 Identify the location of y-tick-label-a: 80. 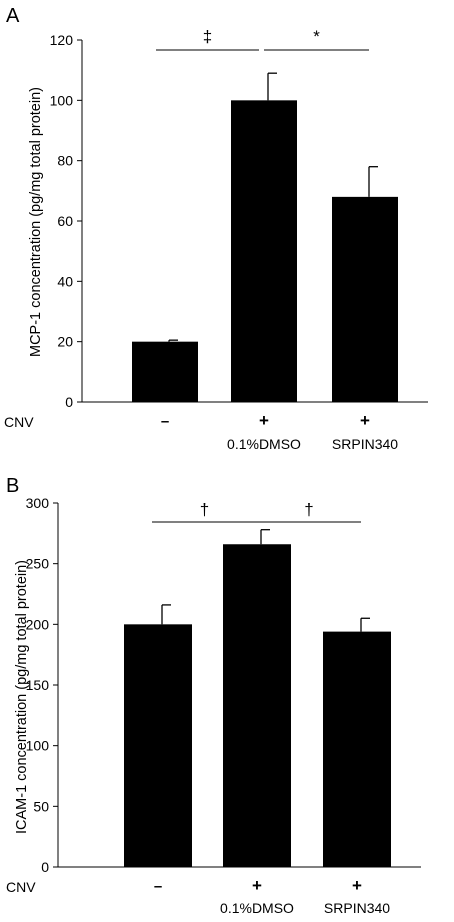
(65, 161).